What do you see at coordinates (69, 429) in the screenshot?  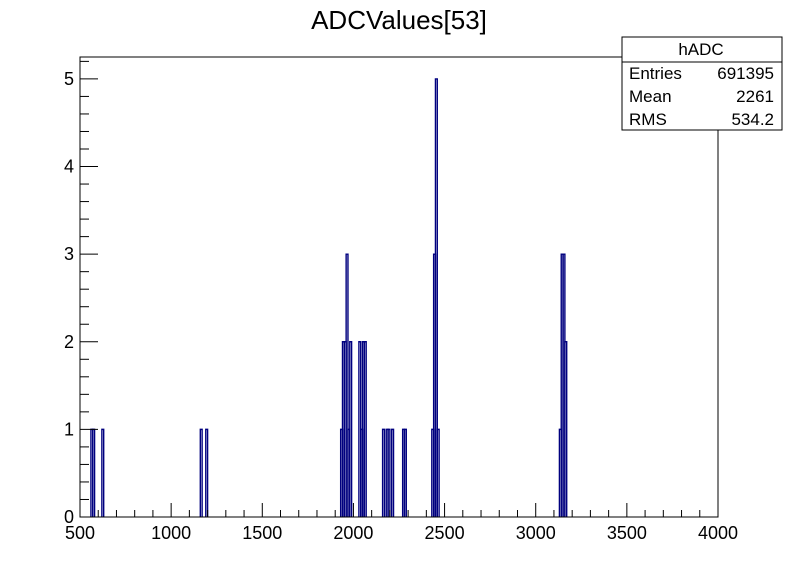 I see `y-tick-label: 1` at bounding box center [69, 429].